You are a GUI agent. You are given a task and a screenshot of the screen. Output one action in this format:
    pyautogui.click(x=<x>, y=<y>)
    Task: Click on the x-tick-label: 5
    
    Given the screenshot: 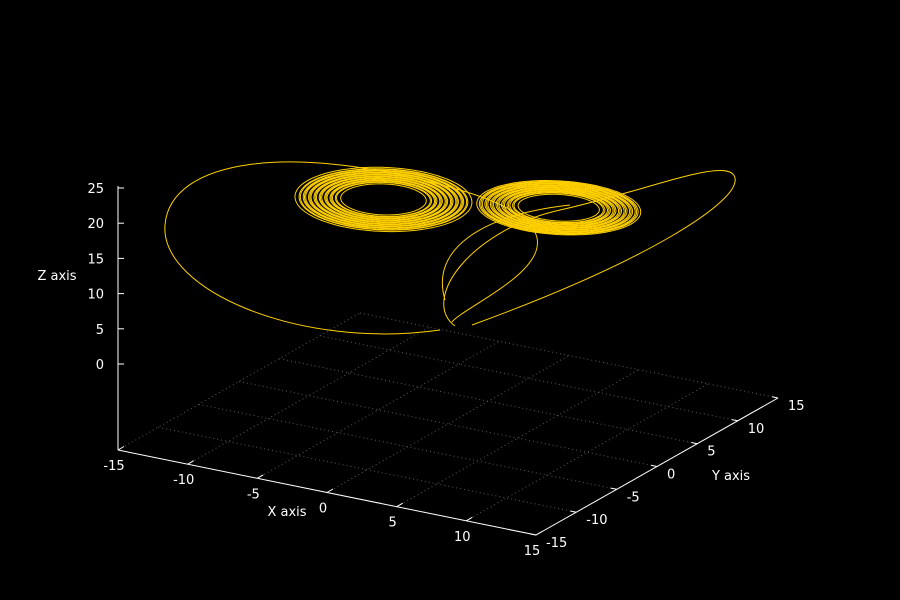 What is the action you would take?
    pyautogui.click(x=393, y=523)
    